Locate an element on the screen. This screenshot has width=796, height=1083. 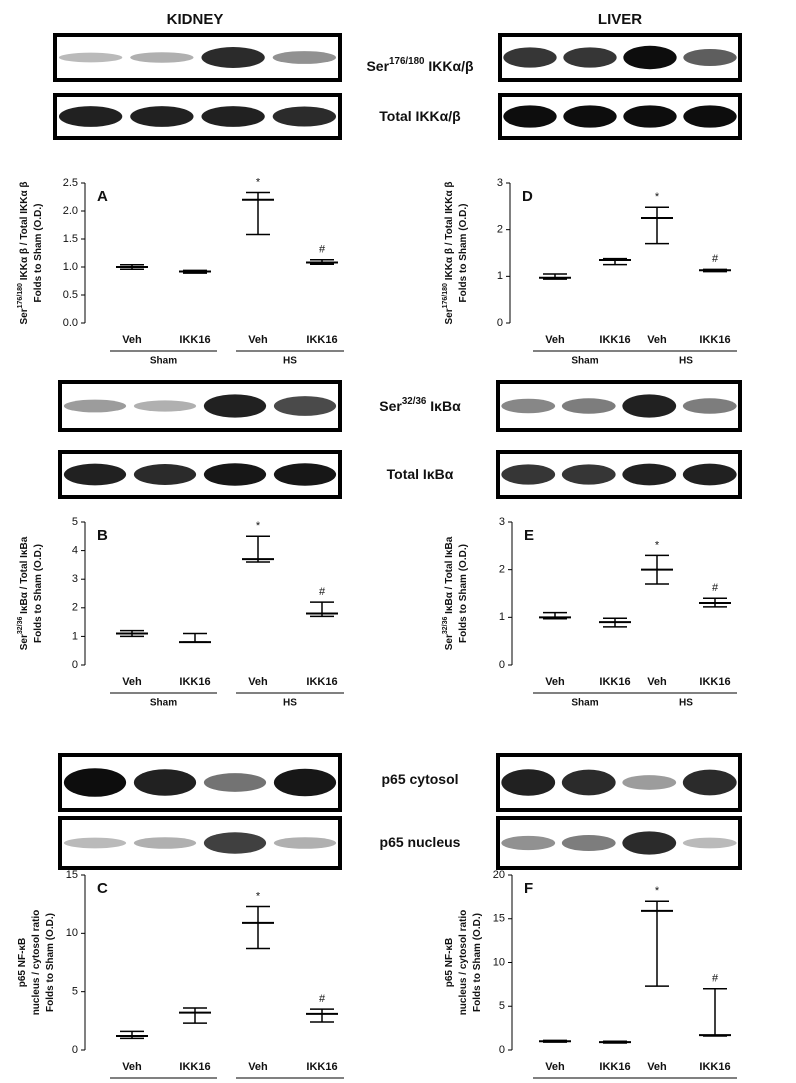
y-tick-label: 2.0 is located at coordinates (70, 211).